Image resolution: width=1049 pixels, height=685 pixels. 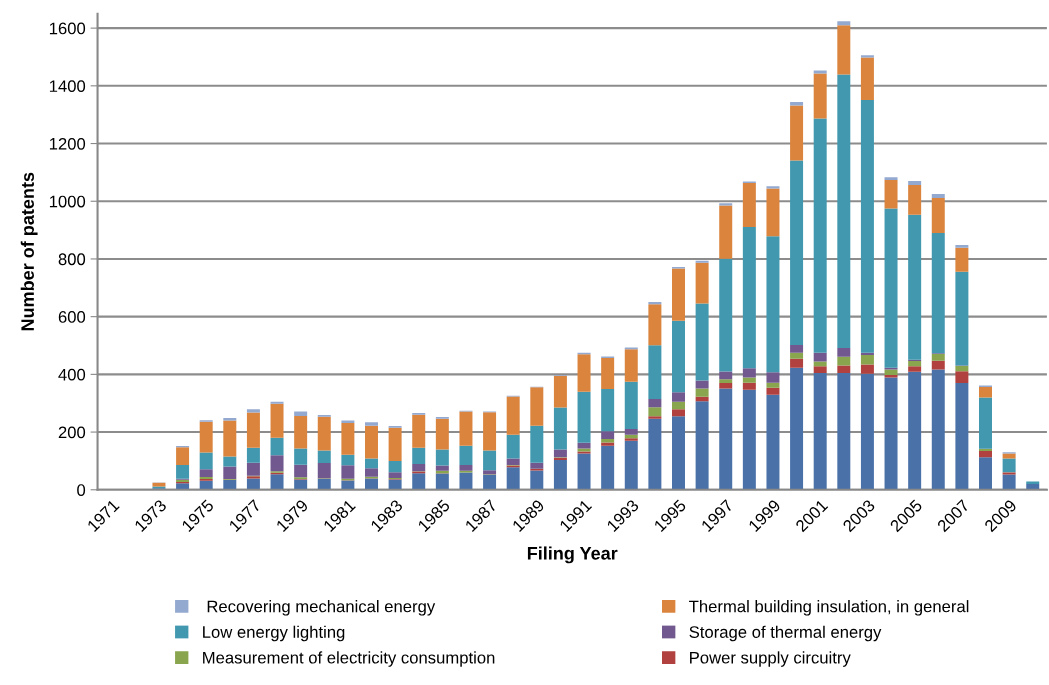 What do you see at coordinates (67, 143) in the screenshot?
I see `y-tick-label: 1200` at bounding box center [67, 143].